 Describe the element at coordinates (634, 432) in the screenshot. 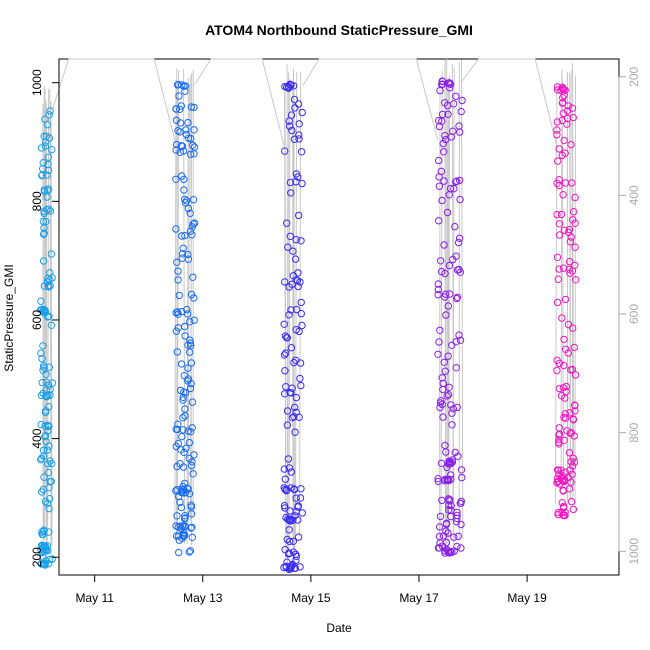

I see `secondary-y-tick-label: 800` at that location.